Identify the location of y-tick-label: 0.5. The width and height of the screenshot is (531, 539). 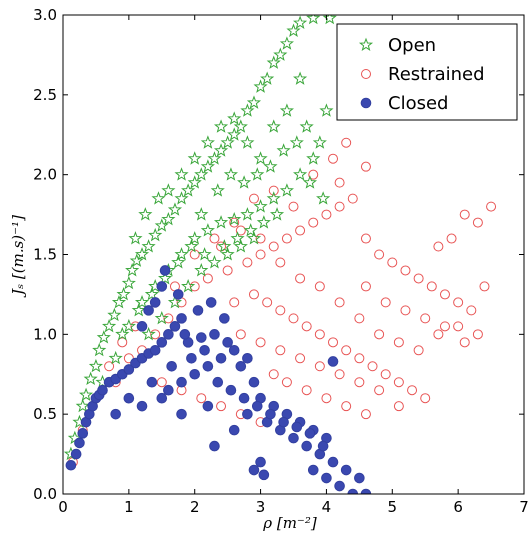
(45, 414).